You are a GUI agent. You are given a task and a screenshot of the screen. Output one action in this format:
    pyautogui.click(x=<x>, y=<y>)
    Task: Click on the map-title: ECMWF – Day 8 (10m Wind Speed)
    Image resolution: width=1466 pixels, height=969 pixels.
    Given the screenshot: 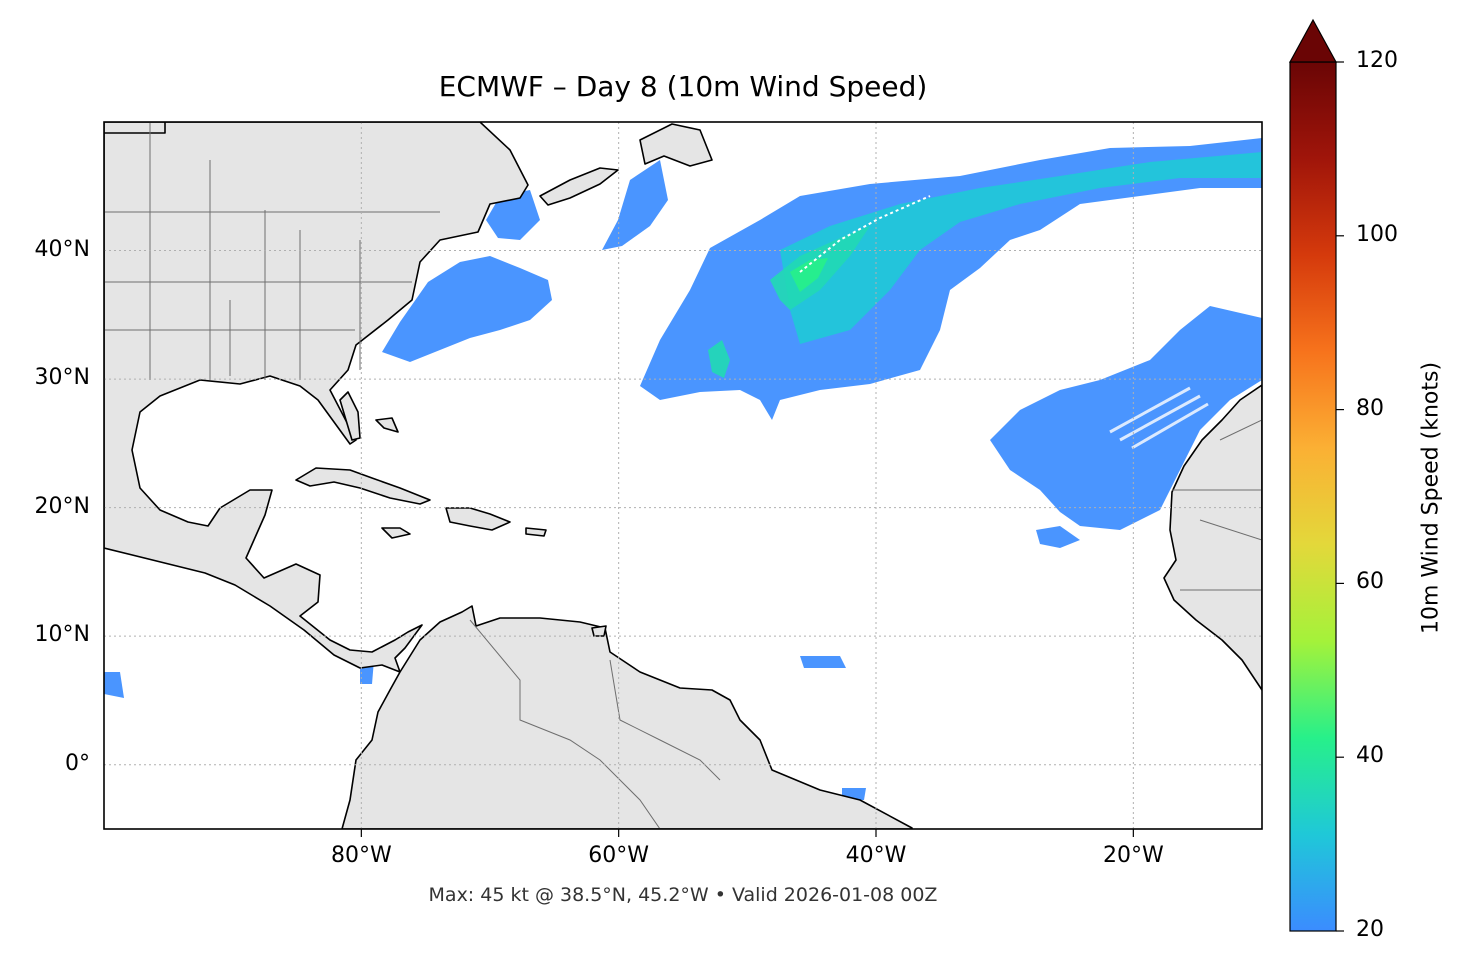 What is the action you would take?
    pyautogui.click(x=683, y=86)
    